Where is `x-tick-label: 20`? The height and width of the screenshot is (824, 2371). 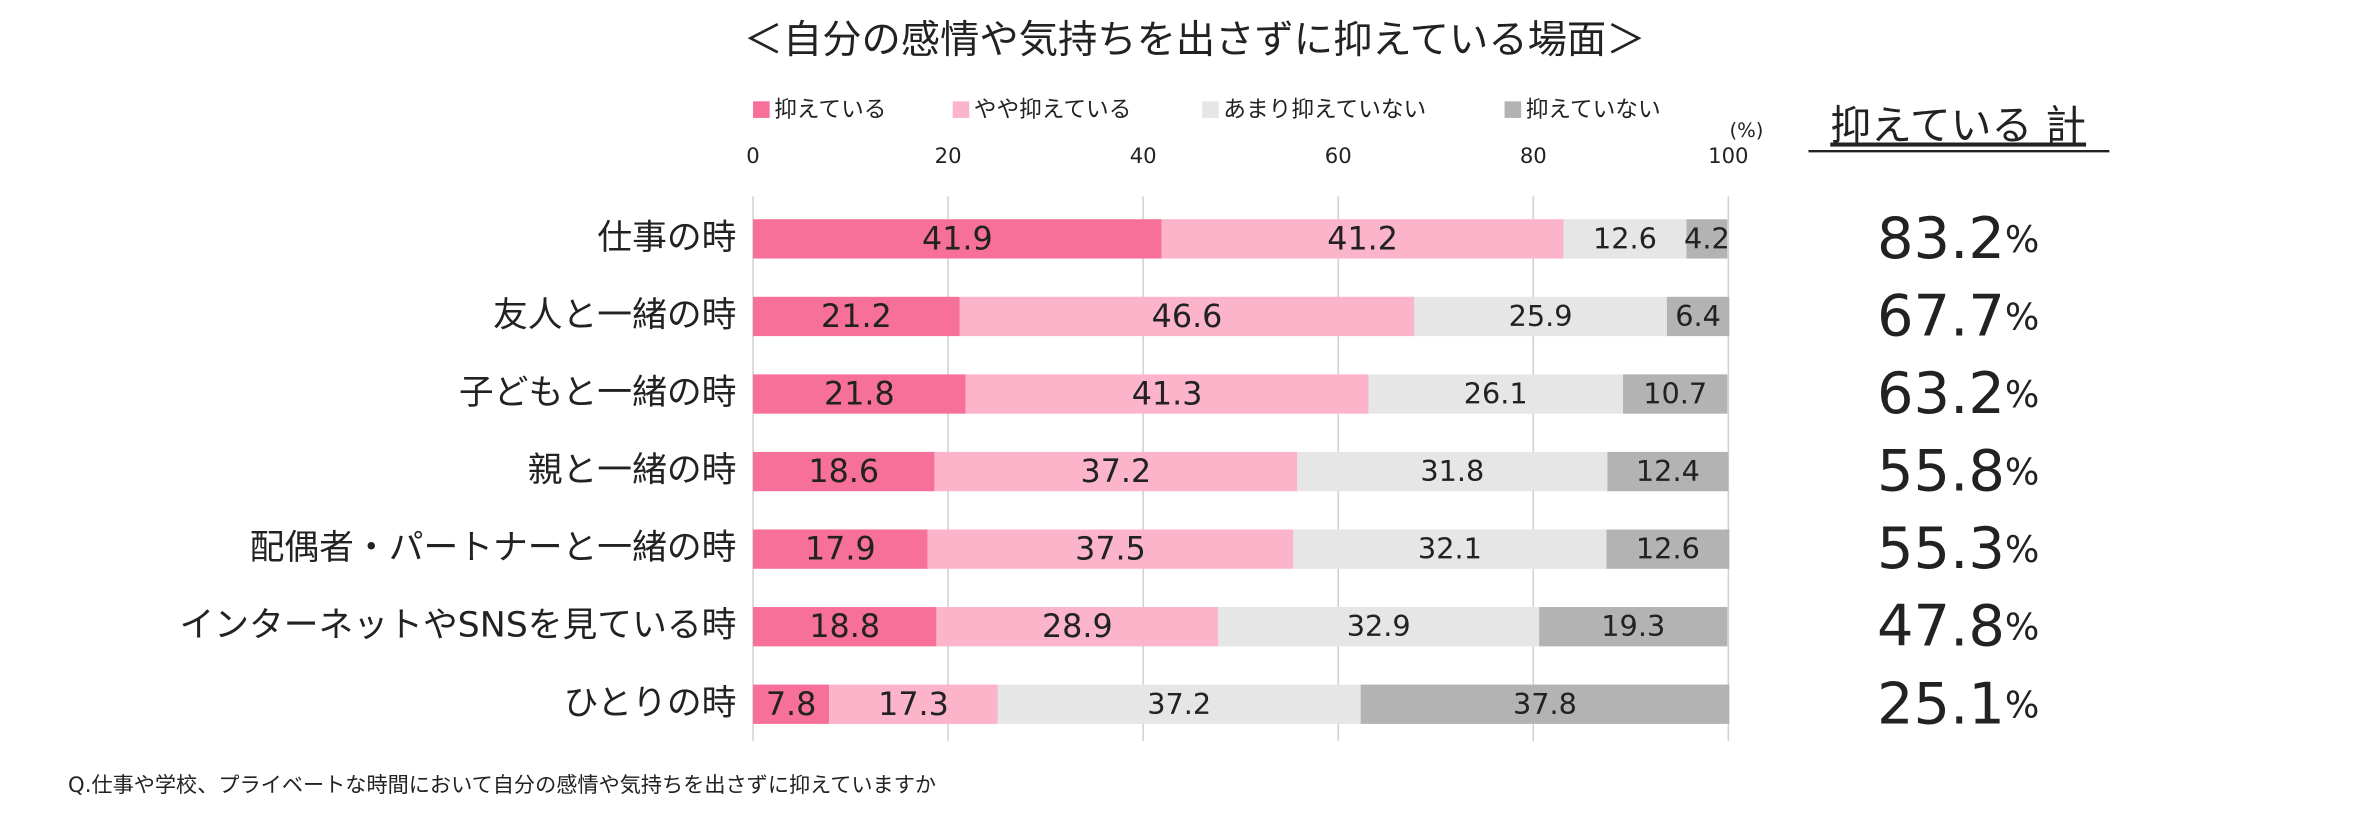
x-tick-label: 20 is located at coordinates (948, 155).